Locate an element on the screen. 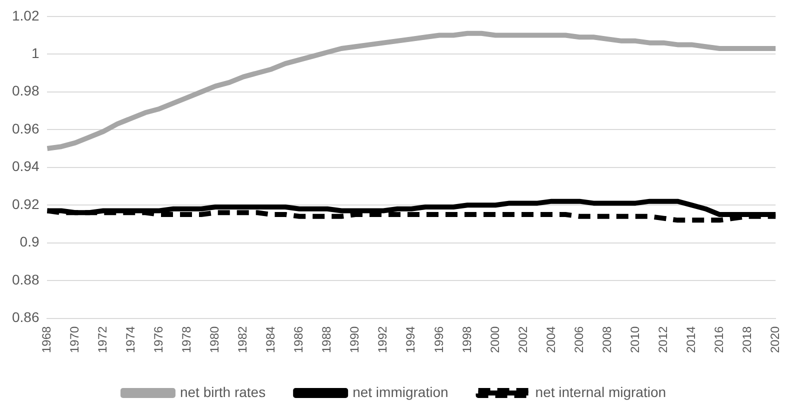 This screenshot has height=414, width=793. y-tick-label: 0.88 is located at coordinates (26, 279).